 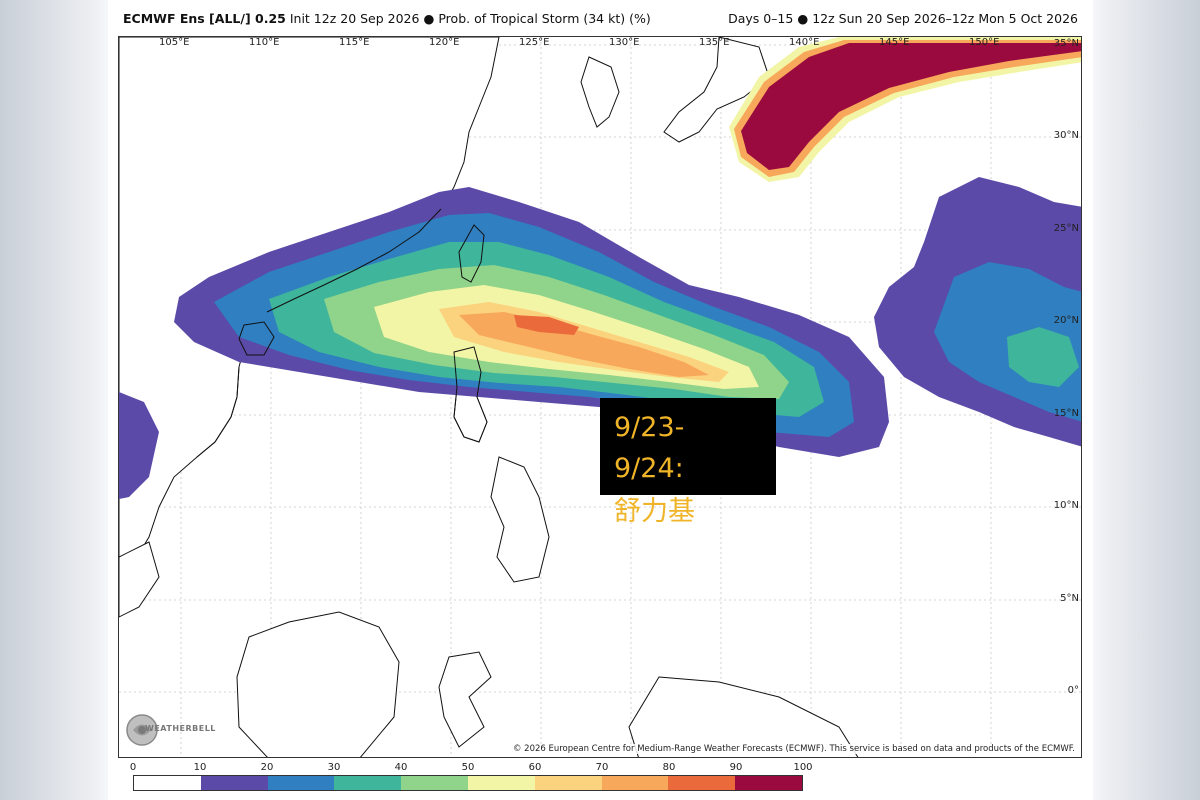 What do you see at coordinates (688, 446) in the screenshot?
I see `annotation-box` at bounding box center [688, 446].